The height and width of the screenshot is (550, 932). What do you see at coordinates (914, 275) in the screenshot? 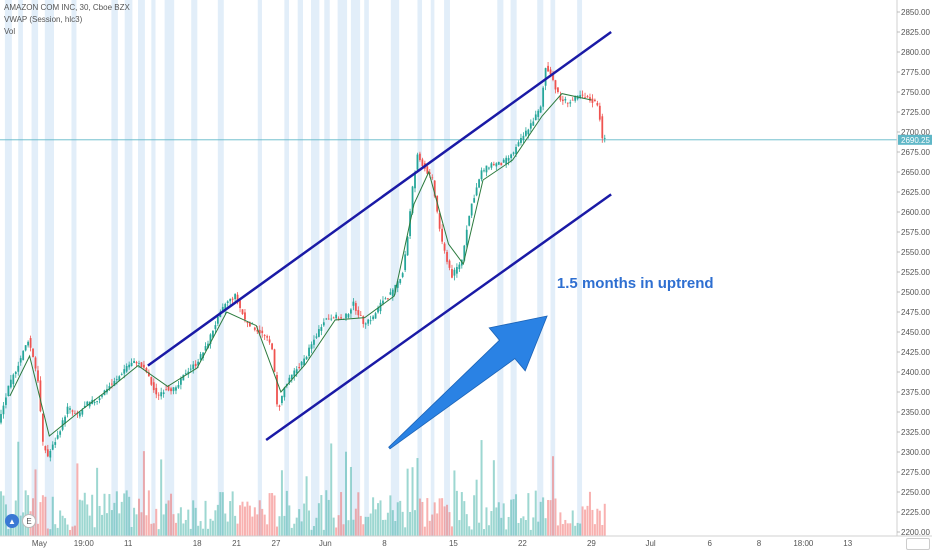
I see `price-axis-bg` at bounding box center [914, 275].